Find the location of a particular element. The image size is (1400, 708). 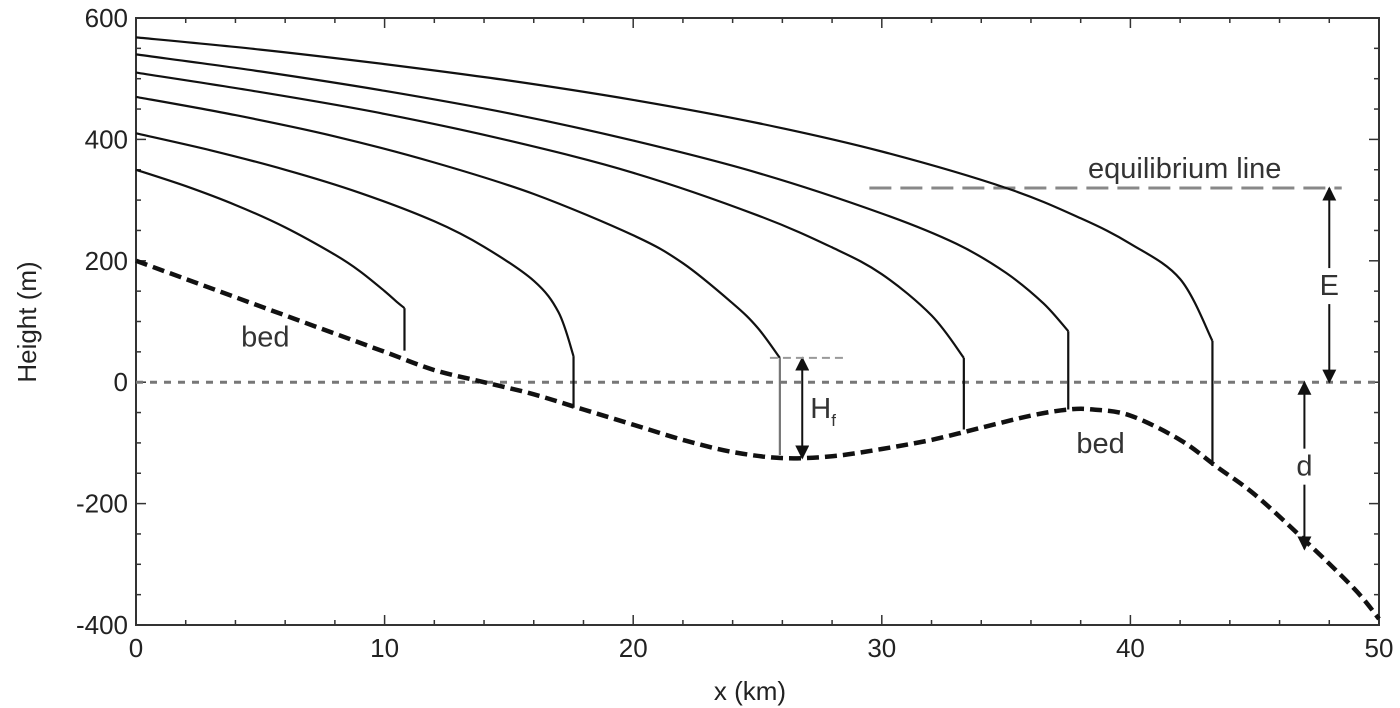

y-tick-label: -200 is located at coordinates (102, 504).